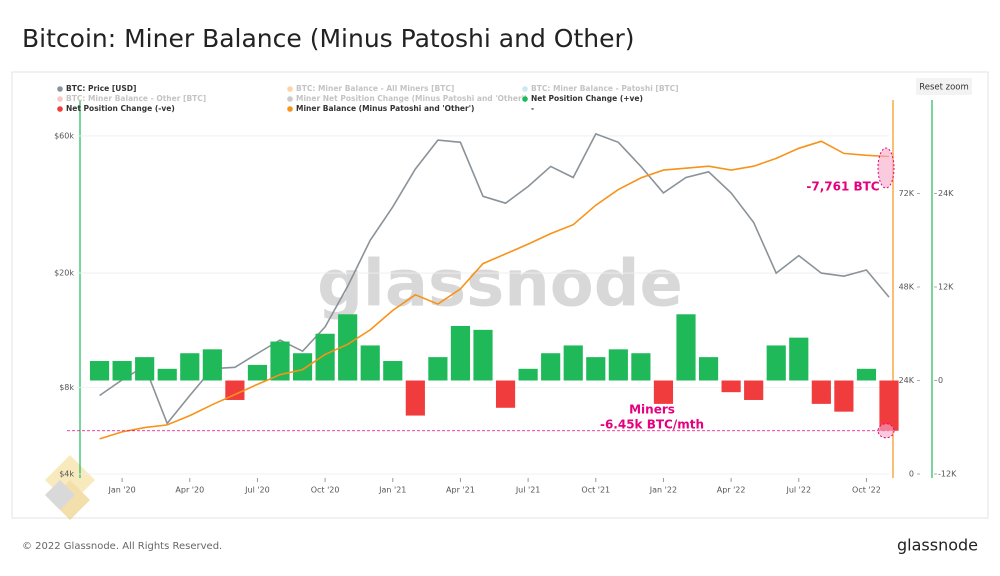  What do you see at coordinates (911, 474) in the screenshot?
I see `y2ticks-label: 0` at bounding box center [911, 474].